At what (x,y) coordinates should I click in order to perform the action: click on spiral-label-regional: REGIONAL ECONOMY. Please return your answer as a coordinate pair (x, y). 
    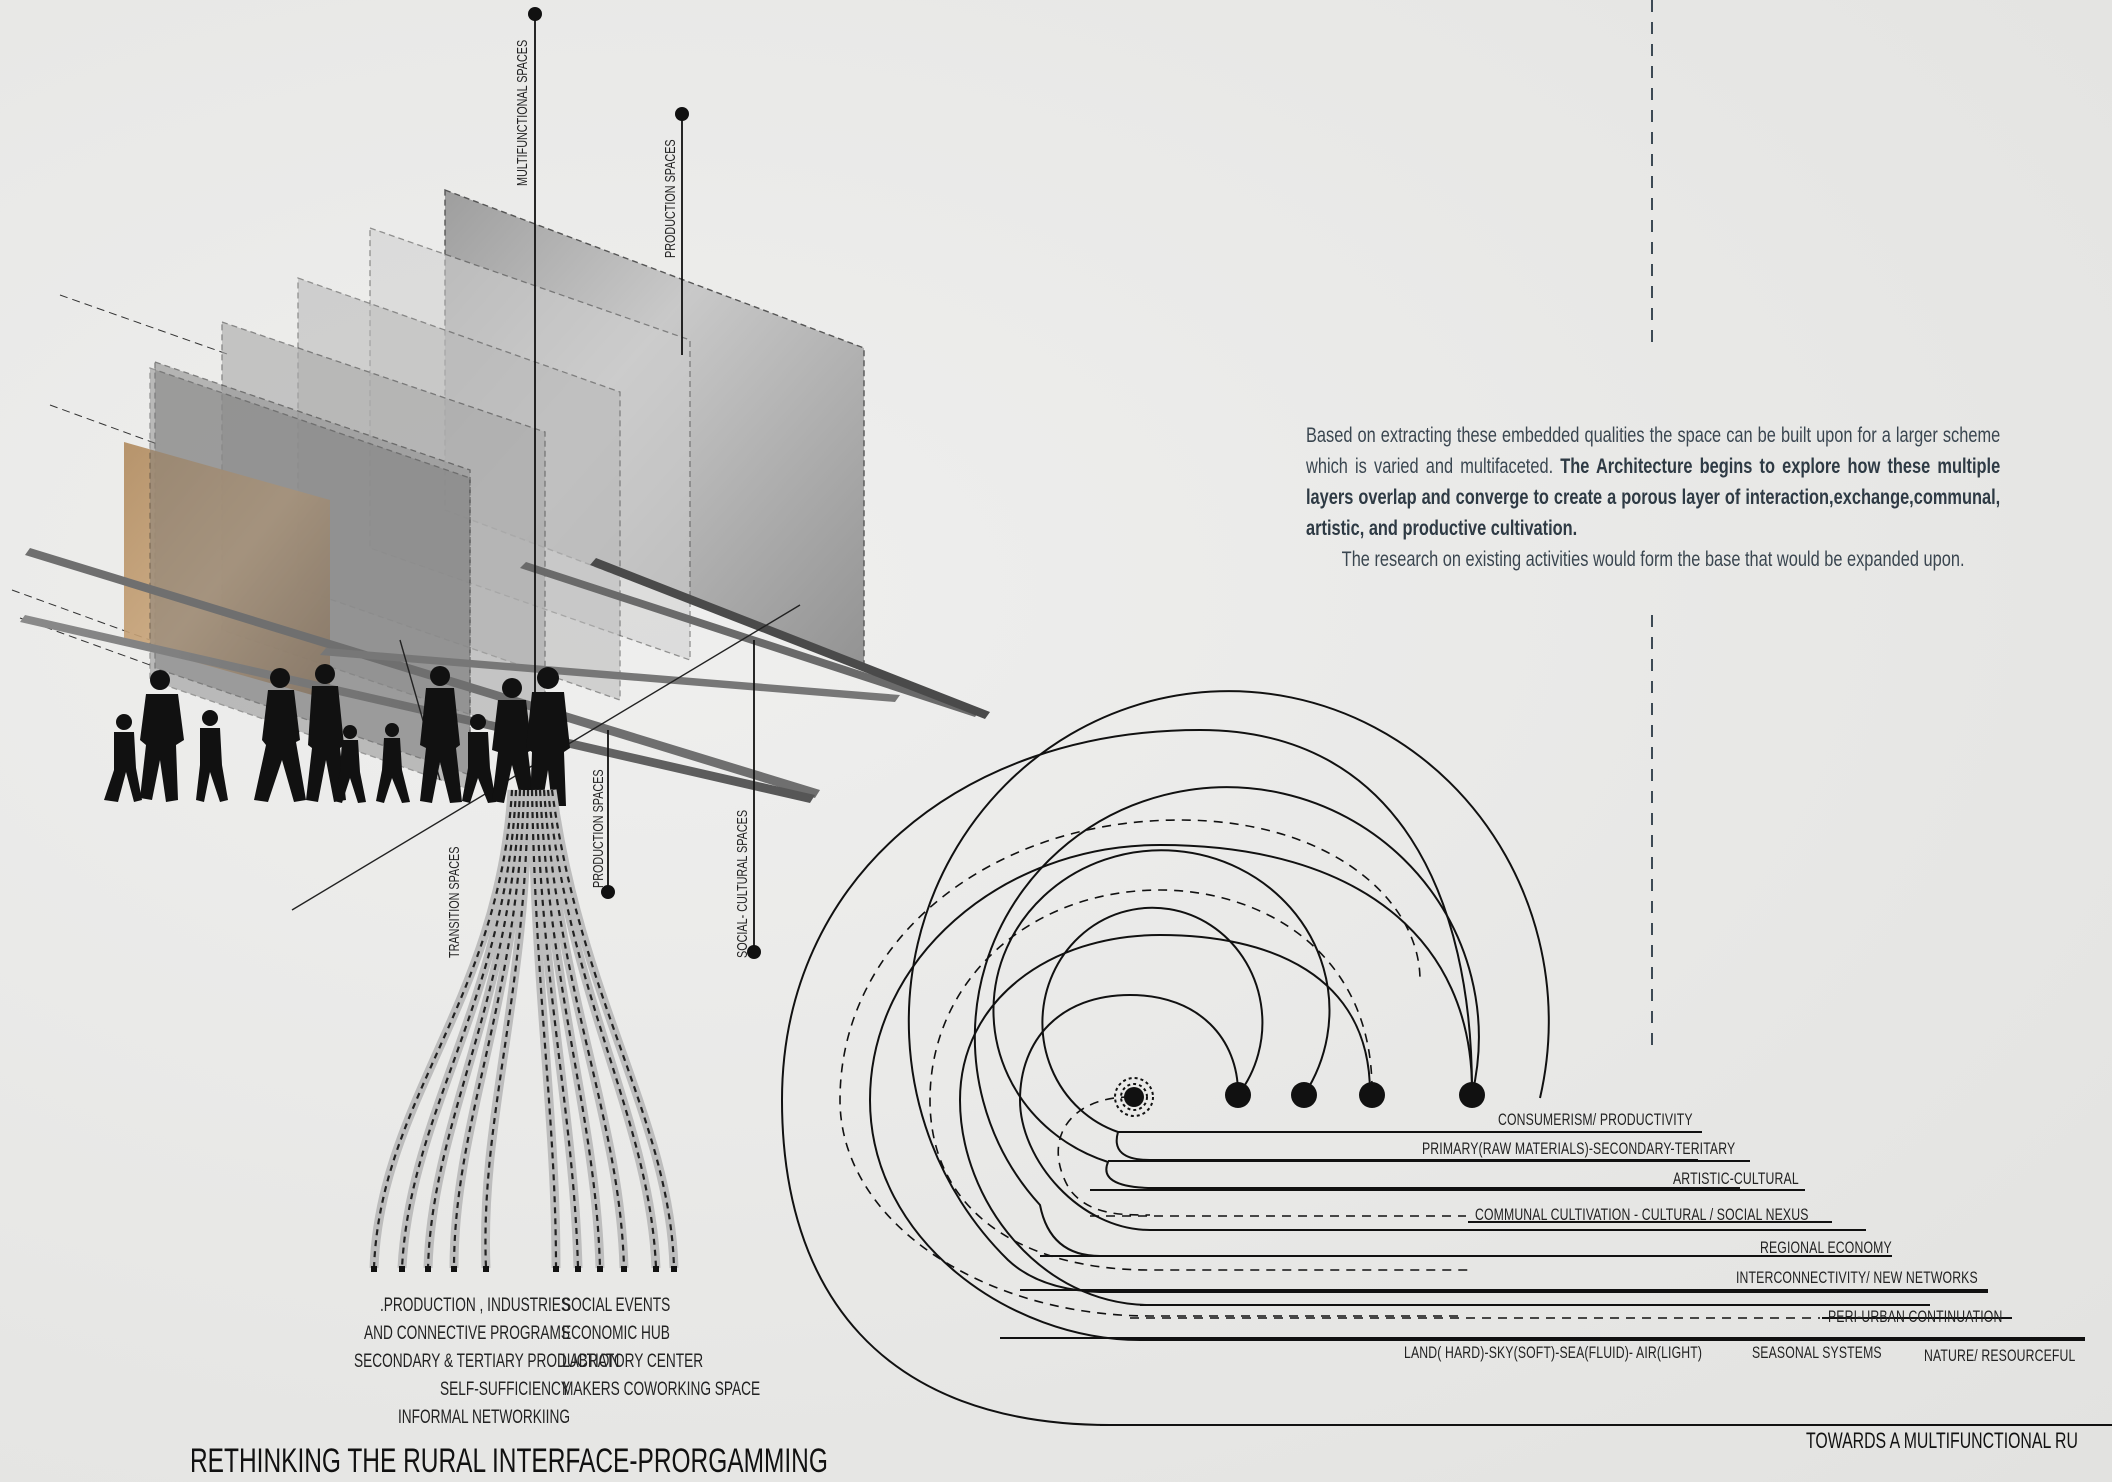
    Looking at the image, I should click on (1826, 1247).